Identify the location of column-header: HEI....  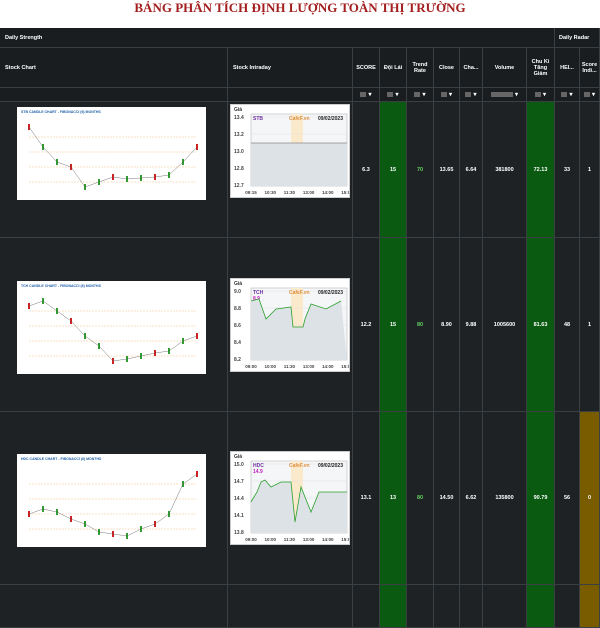
(567, 68).